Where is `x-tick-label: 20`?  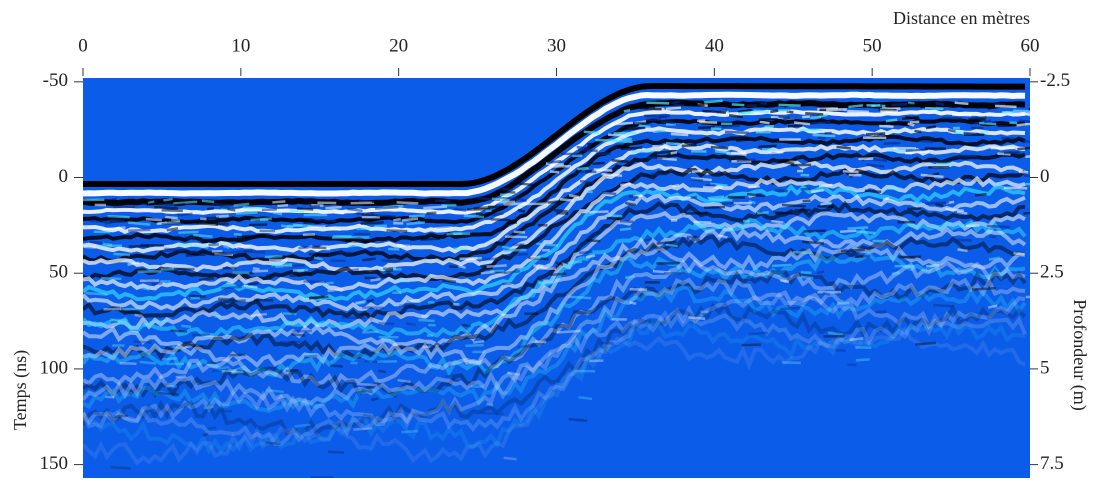 x-tick-label: 20 is located at coordinates (398, 45).